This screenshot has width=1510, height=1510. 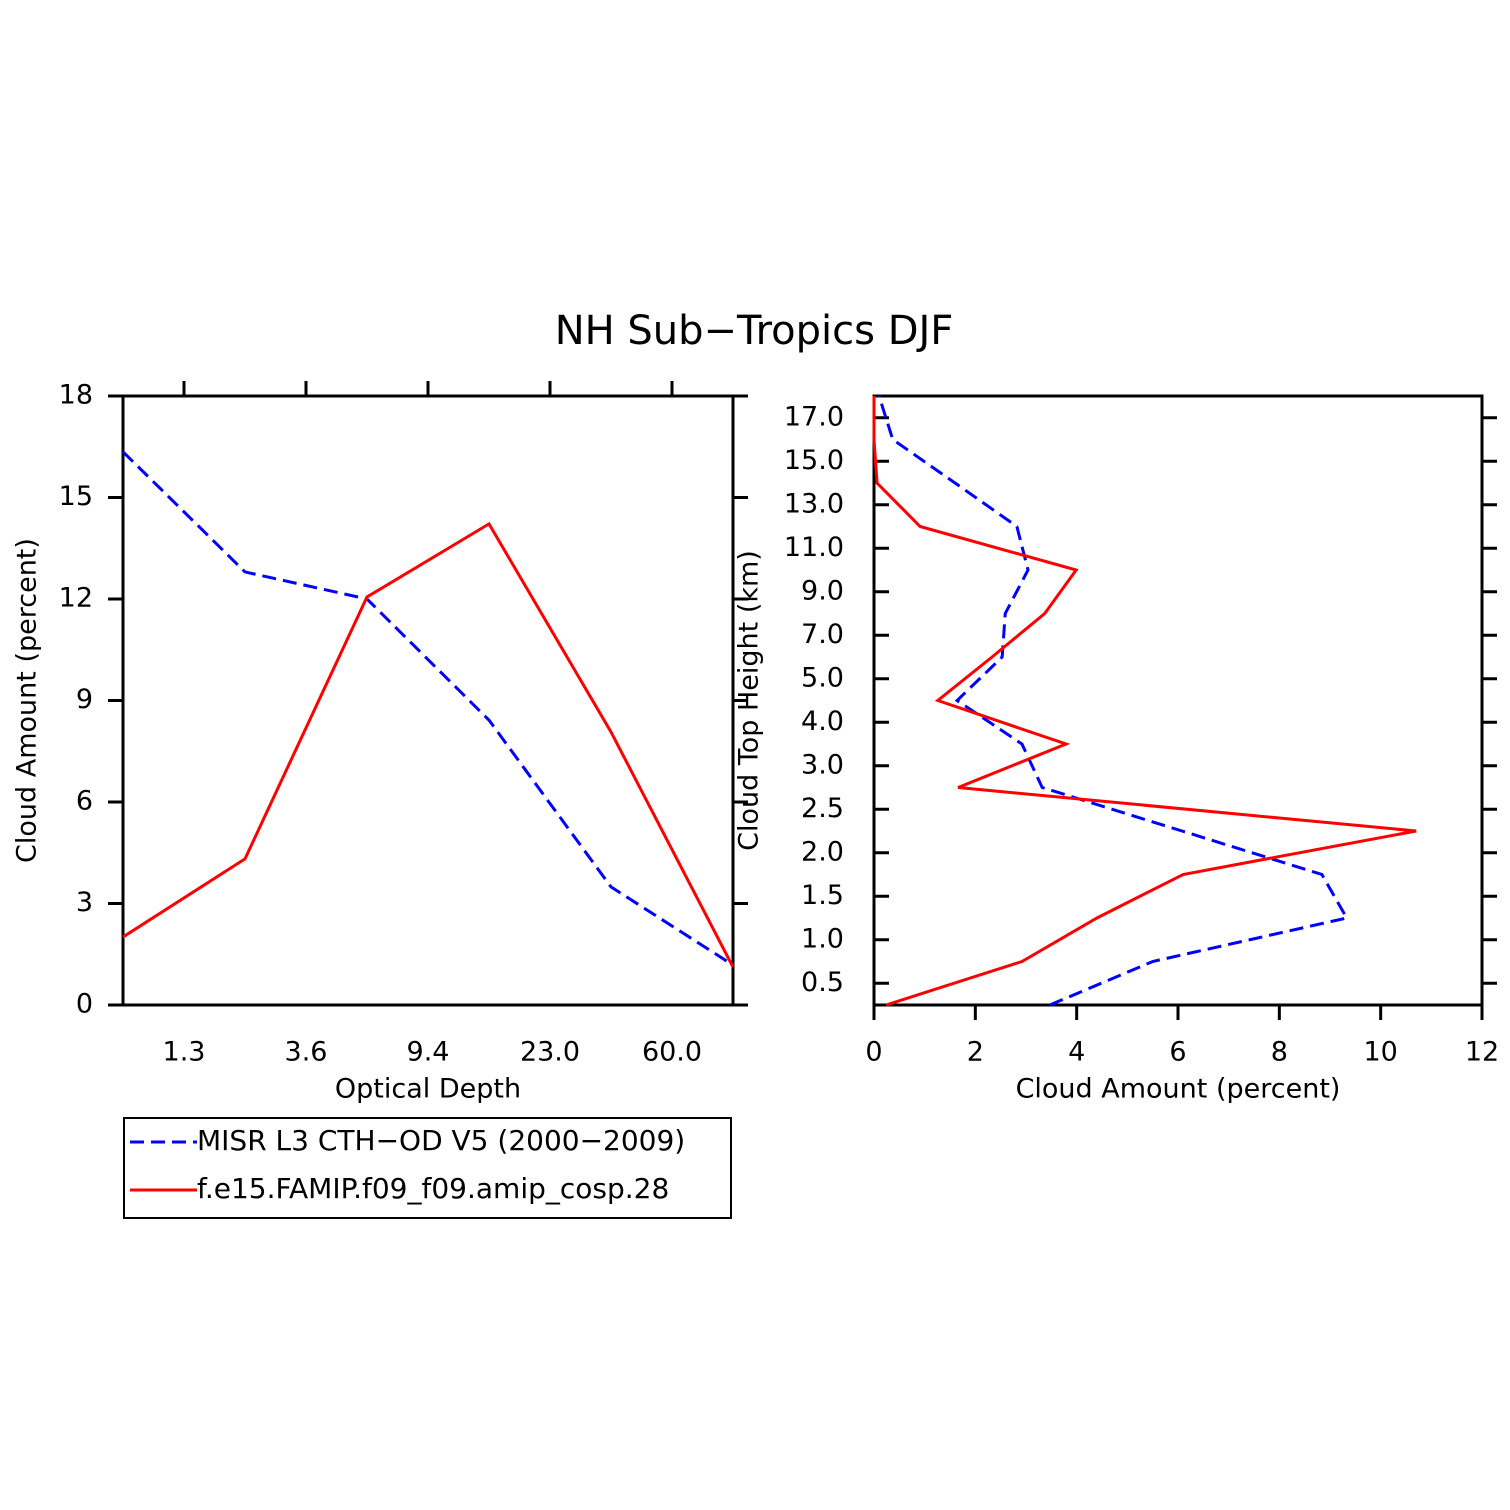 I want to click on x-tick-label: 9.4, so click(x=428, y=1052).